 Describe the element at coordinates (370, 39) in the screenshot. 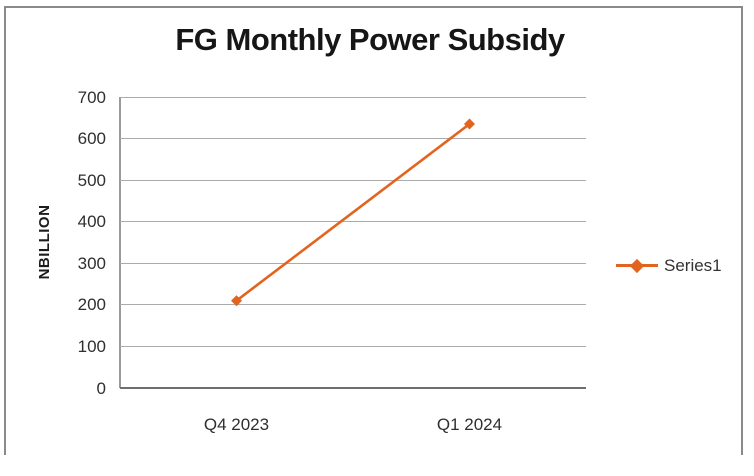

I see `chart-title: FG Monthly Power Subsidy` at that location.